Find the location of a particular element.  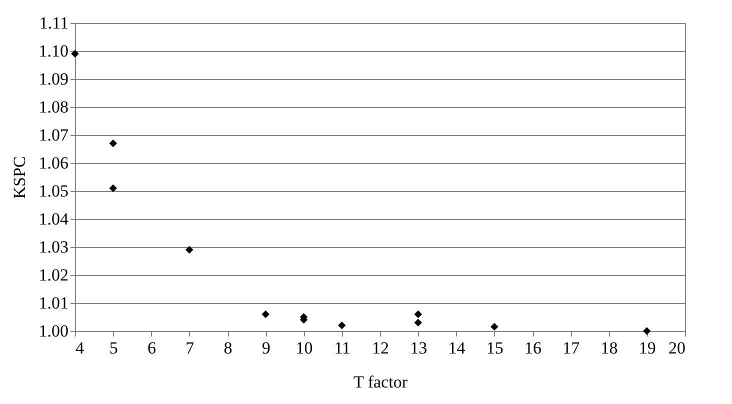

x-tick-label: 7 is located at coordinates (190, 348).